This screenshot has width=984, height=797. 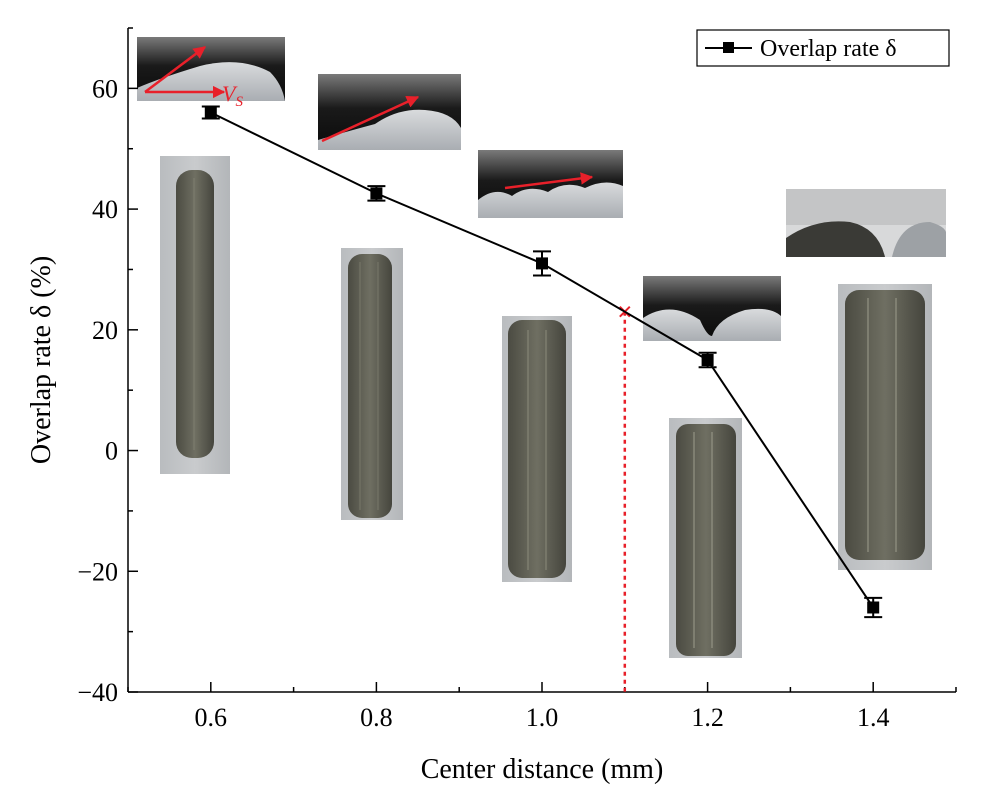 I want to click on cross-section-0-6: VS, so click(x=211, y=73).